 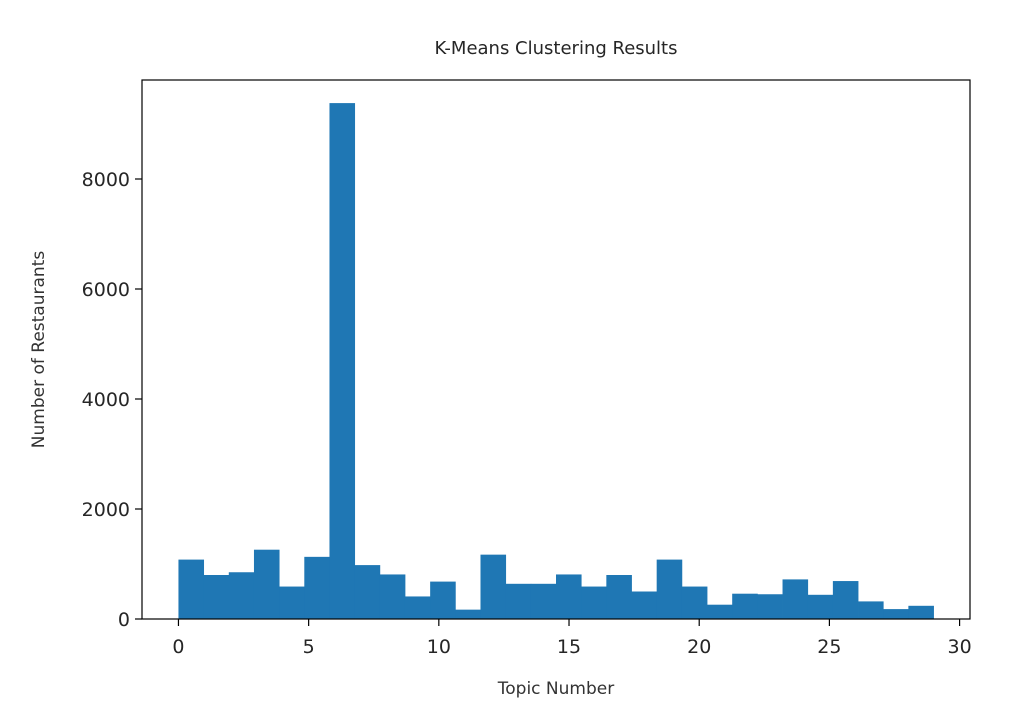 I want to click on x-axis-label: Topic Number, so click(x=555, y=689).